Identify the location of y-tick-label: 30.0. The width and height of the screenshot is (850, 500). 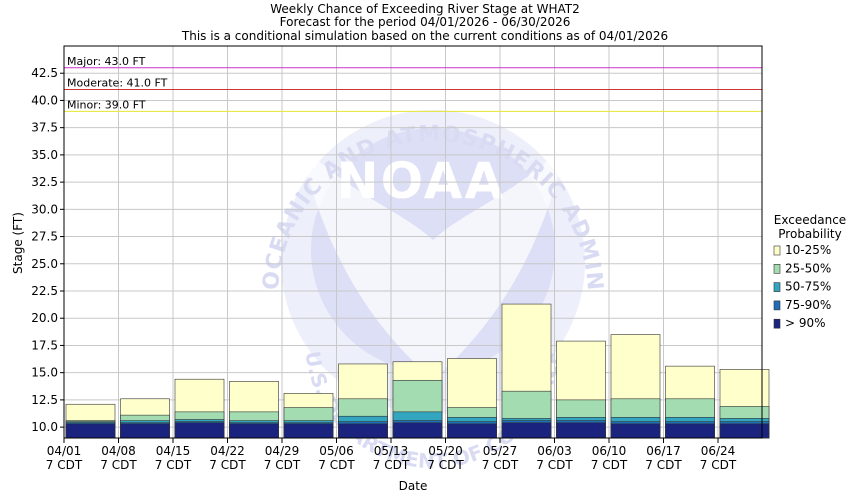
(44, 209).